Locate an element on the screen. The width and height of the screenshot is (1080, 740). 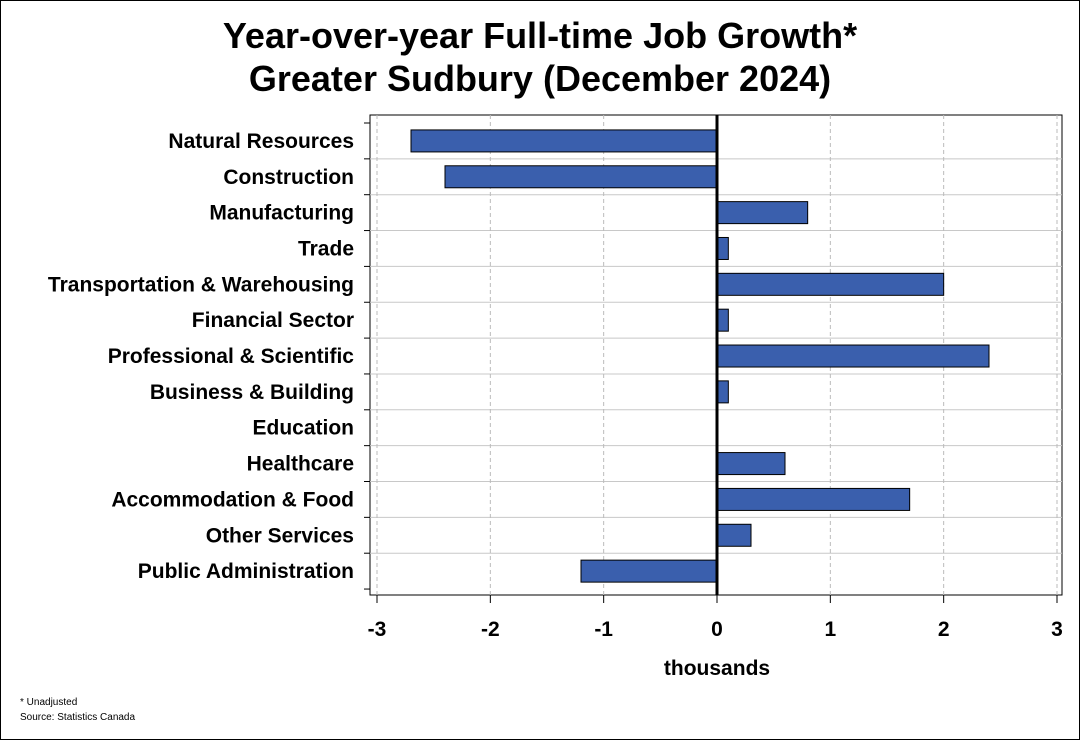
category-label: Public Administration is located at coordinates (246, 571).